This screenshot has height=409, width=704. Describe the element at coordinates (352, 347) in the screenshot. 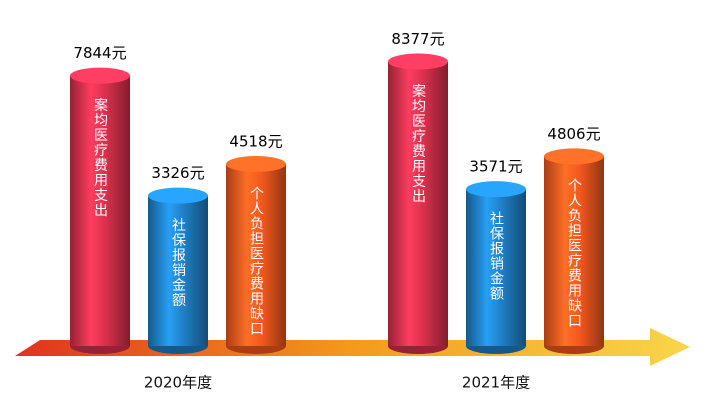

I see `timeline-arrow` at that location.